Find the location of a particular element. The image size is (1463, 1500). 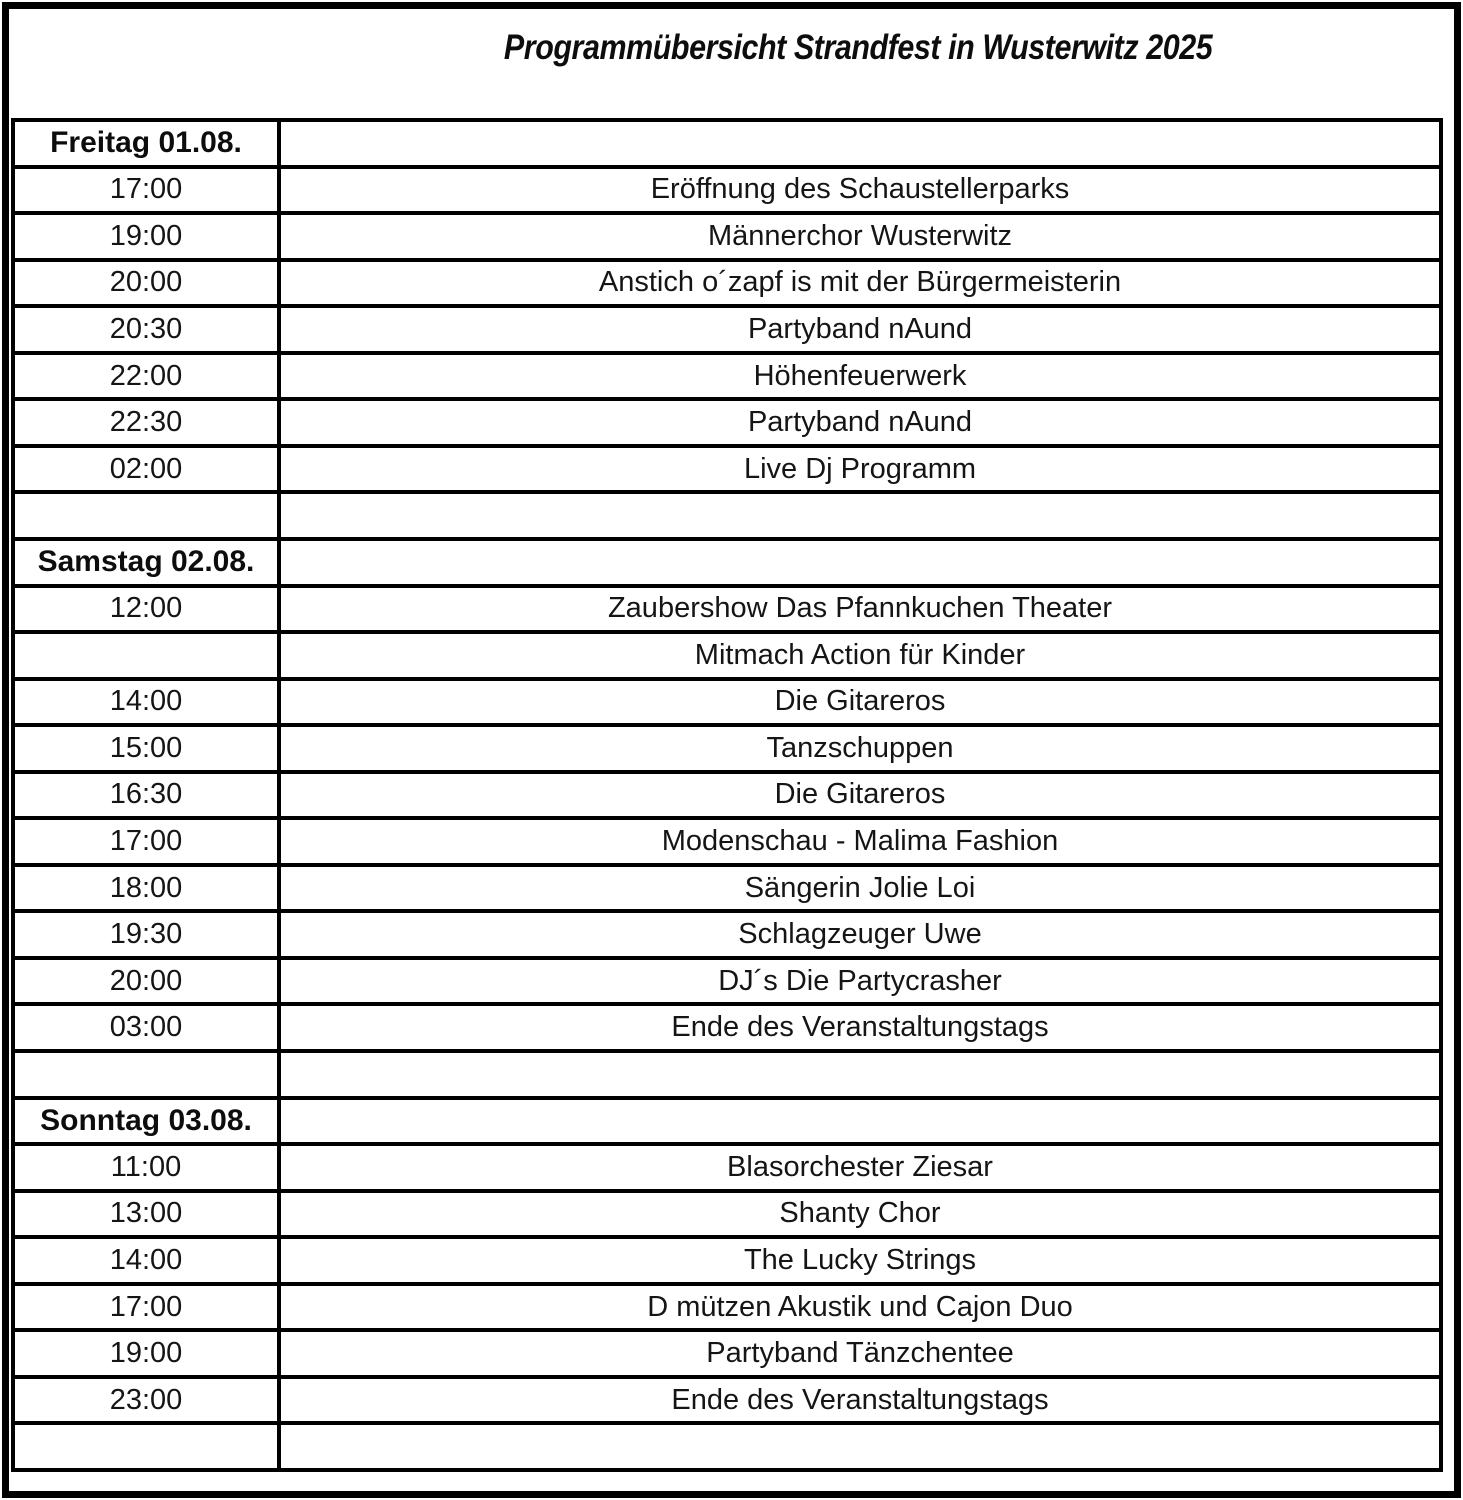

time-cell: 13:00 is located at coordinates (146, 1214).